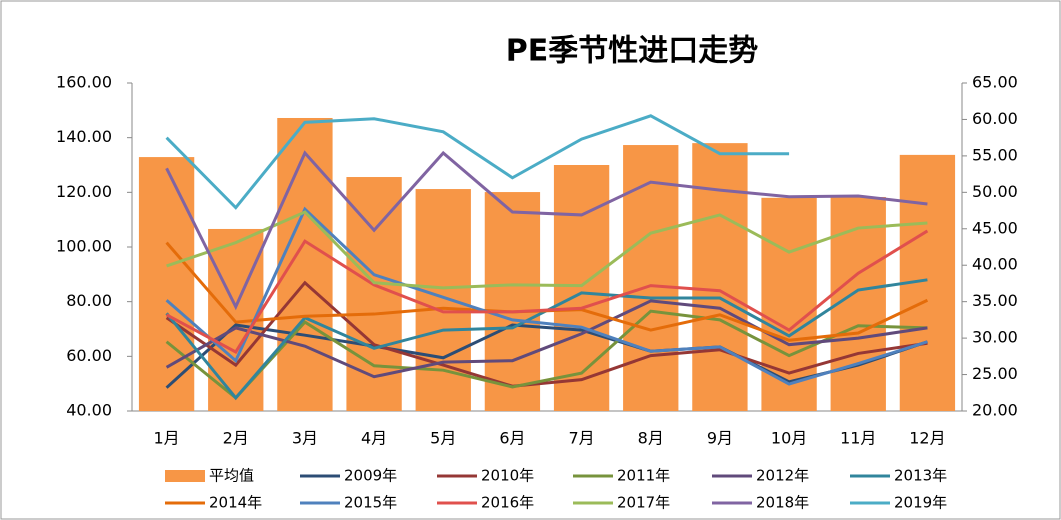 The width and height of the screenshot is (1061, 520). Describe the element at coordinates (512, 438) in the screenshot. I see `x-tick-label: 6月` at that location.